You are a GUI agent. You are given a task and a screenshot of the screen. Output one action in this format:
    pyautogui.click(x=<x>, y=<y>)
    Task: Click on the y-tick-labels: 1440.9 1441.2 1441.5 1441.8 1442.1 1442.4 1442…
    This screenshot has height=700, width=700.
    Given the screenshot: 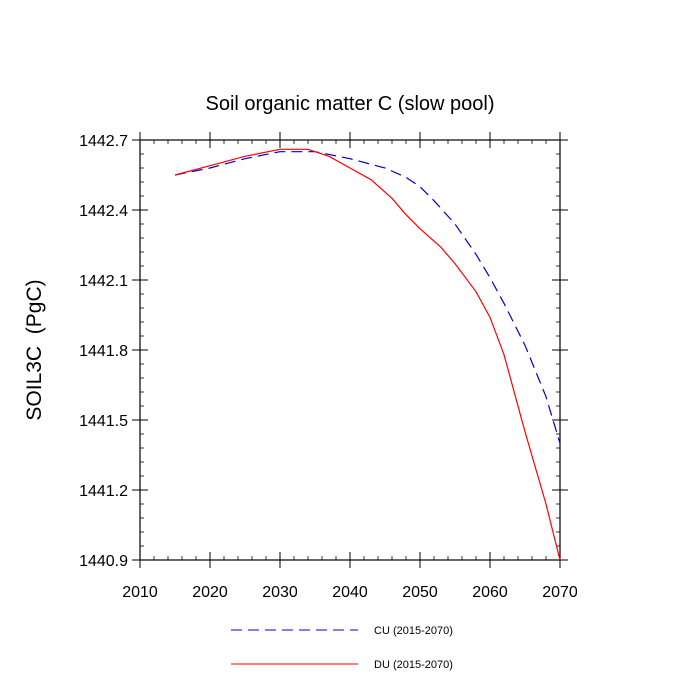 What is the action you would take?
    pyautogui.click(x=103, y=351)
    